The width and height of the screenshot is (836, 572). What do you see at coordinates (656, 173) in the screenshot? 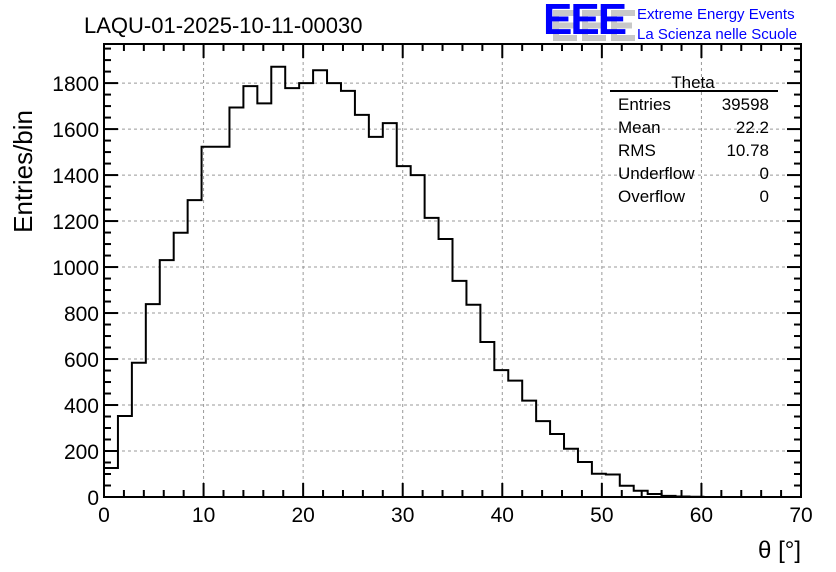
I see `stats-label: Underflow` at bounding box center [656, 173].